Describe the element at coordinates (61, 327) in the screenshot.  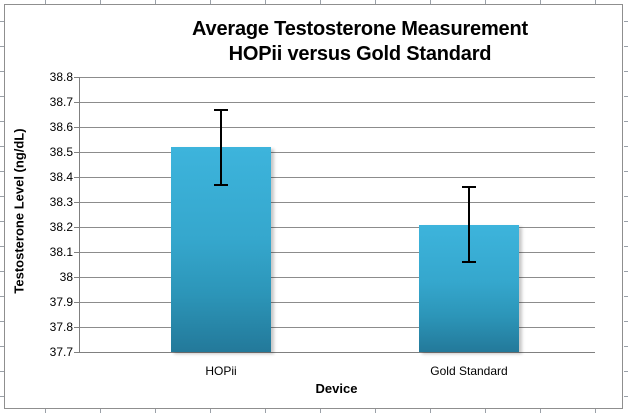
I see `y-tick-label: 37.8` at that location.